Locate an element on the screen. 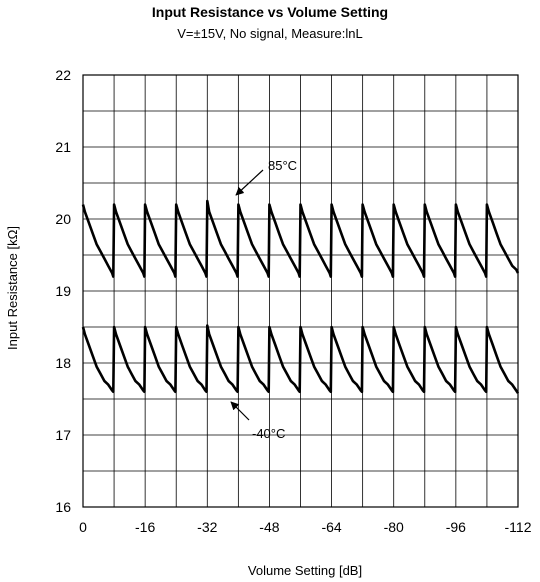  chart-subtitle: V=±15V, No signal, Measure:lnL is located at coordinates (270, 33).